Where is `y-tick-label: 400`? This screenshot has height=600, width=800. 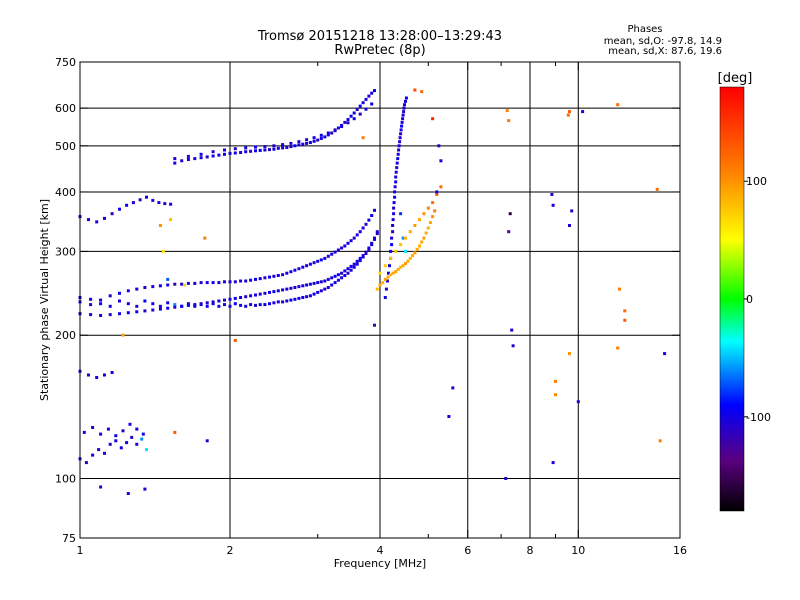
y-tick-label: 400 is located at coordinates (65, 192).